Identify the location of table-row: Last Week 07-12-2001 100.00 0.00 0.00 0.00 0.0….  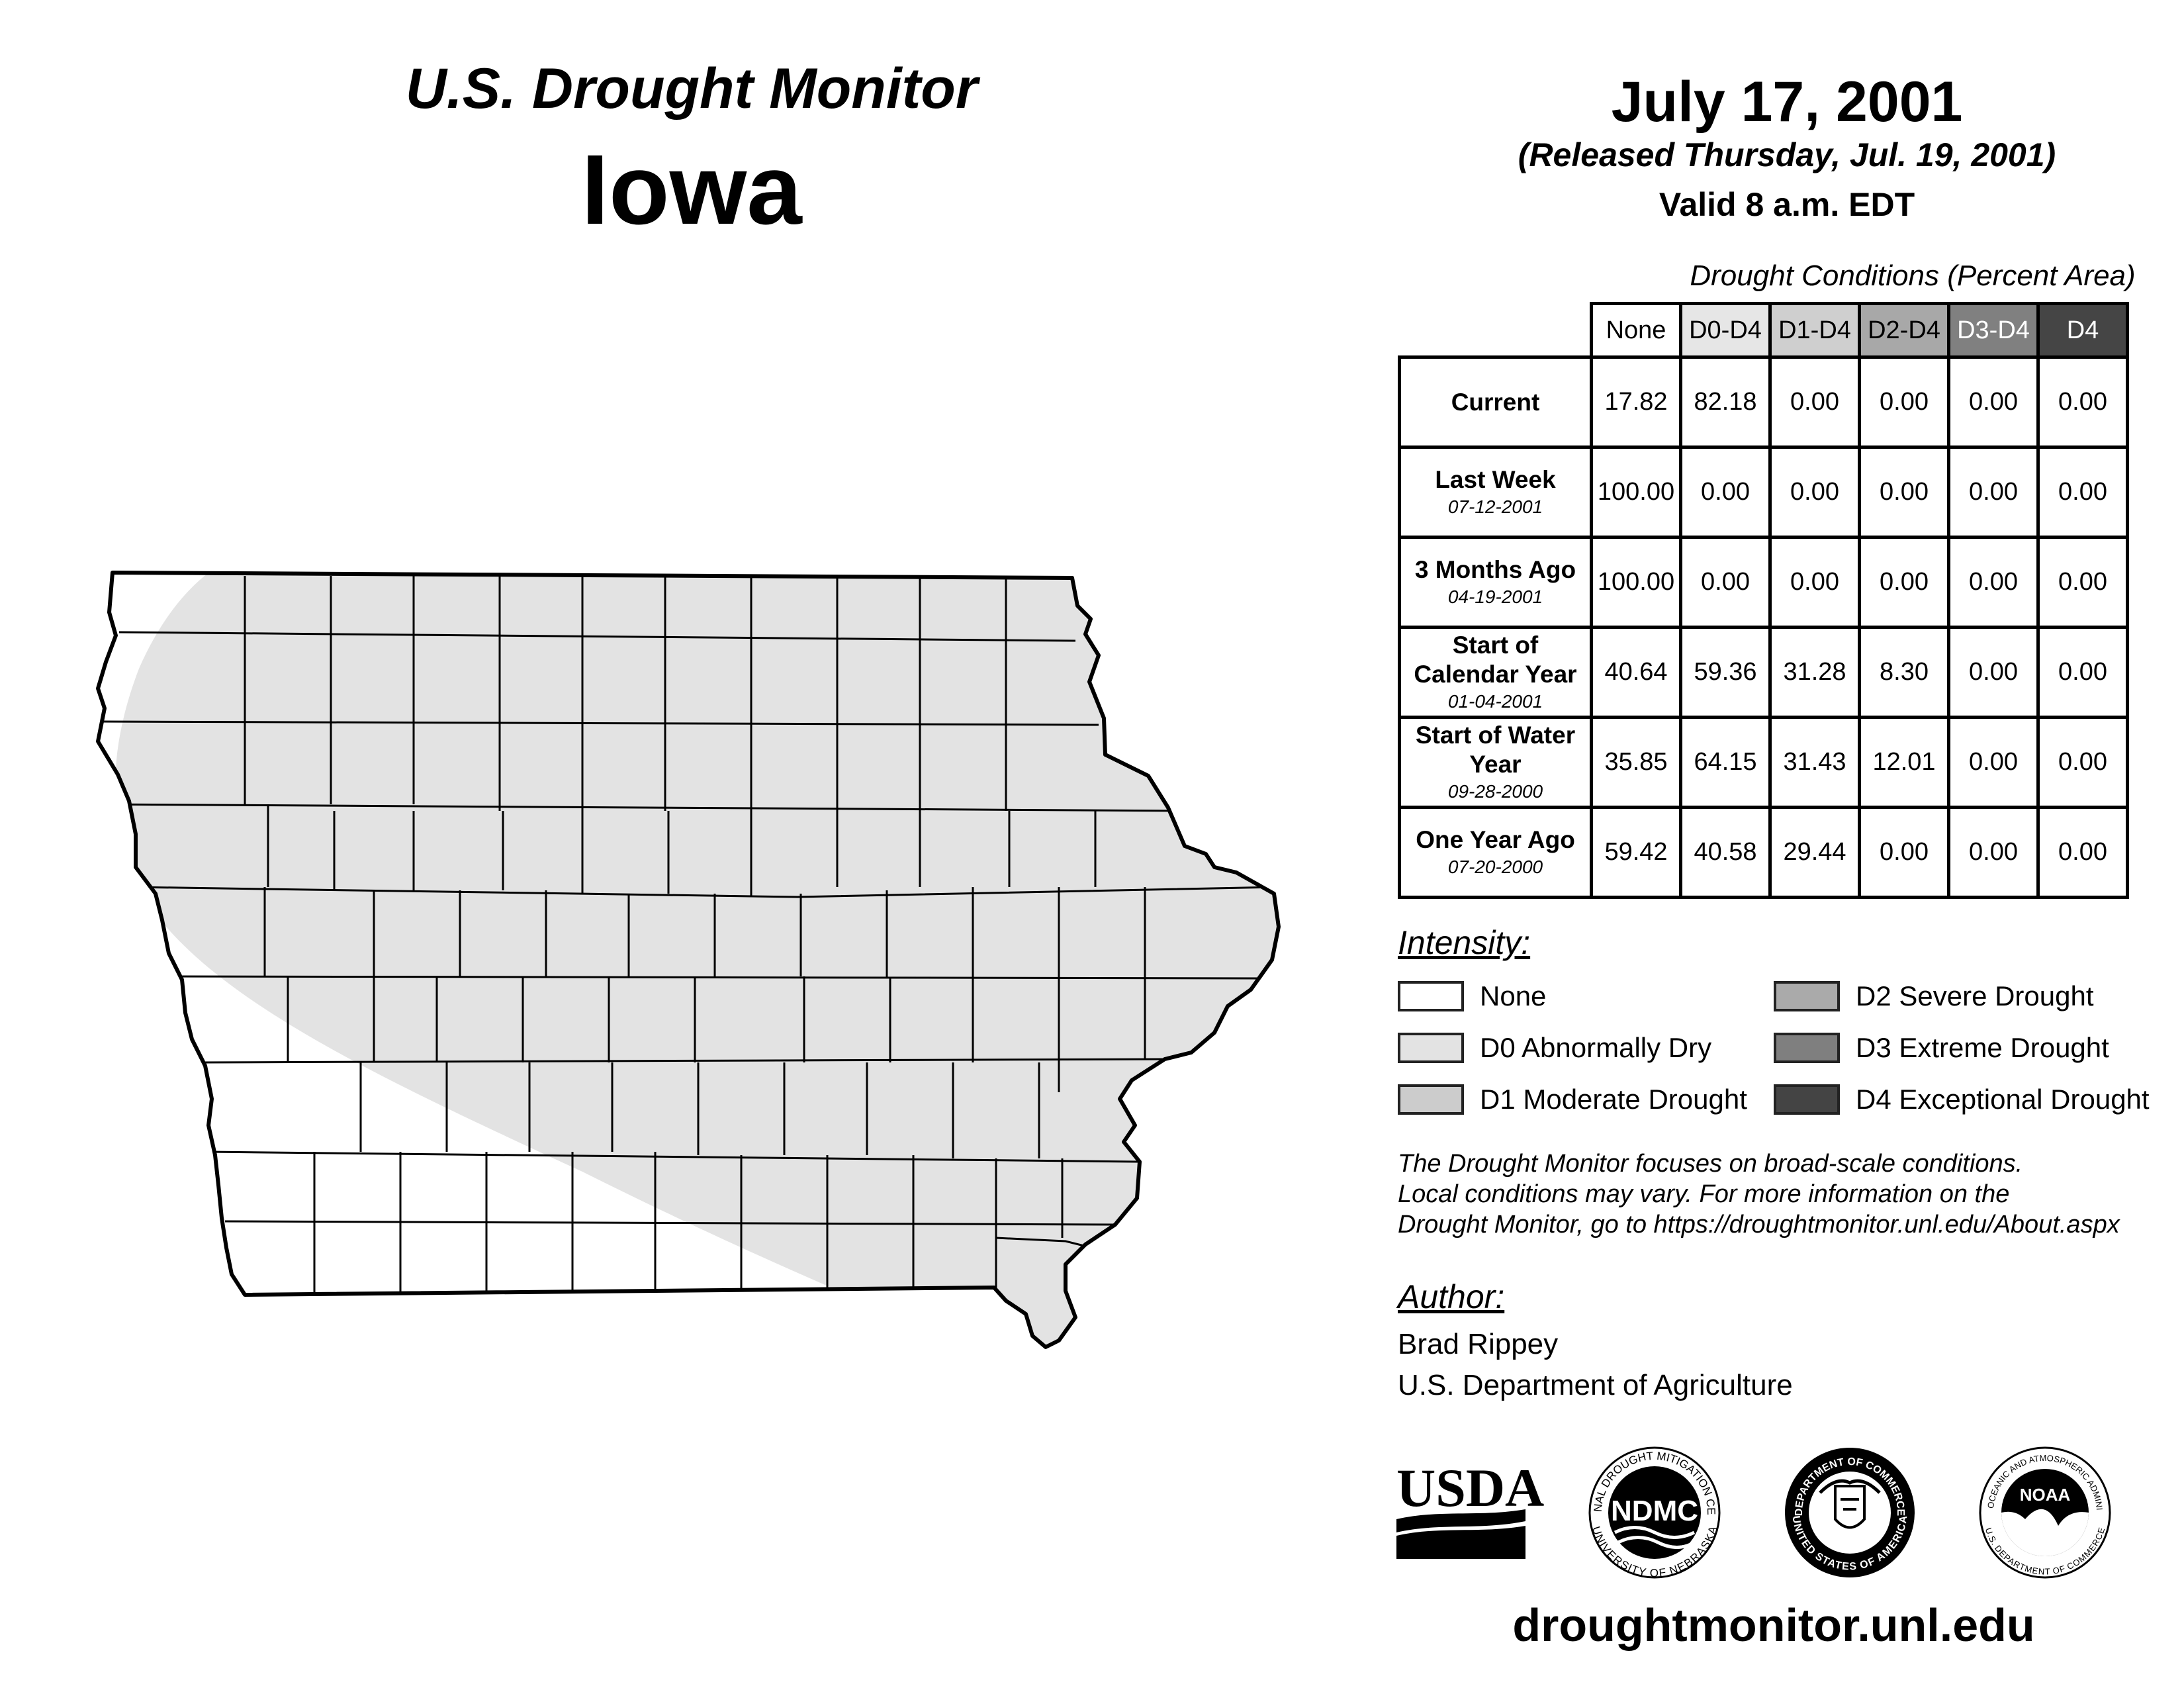
(1763, 492).